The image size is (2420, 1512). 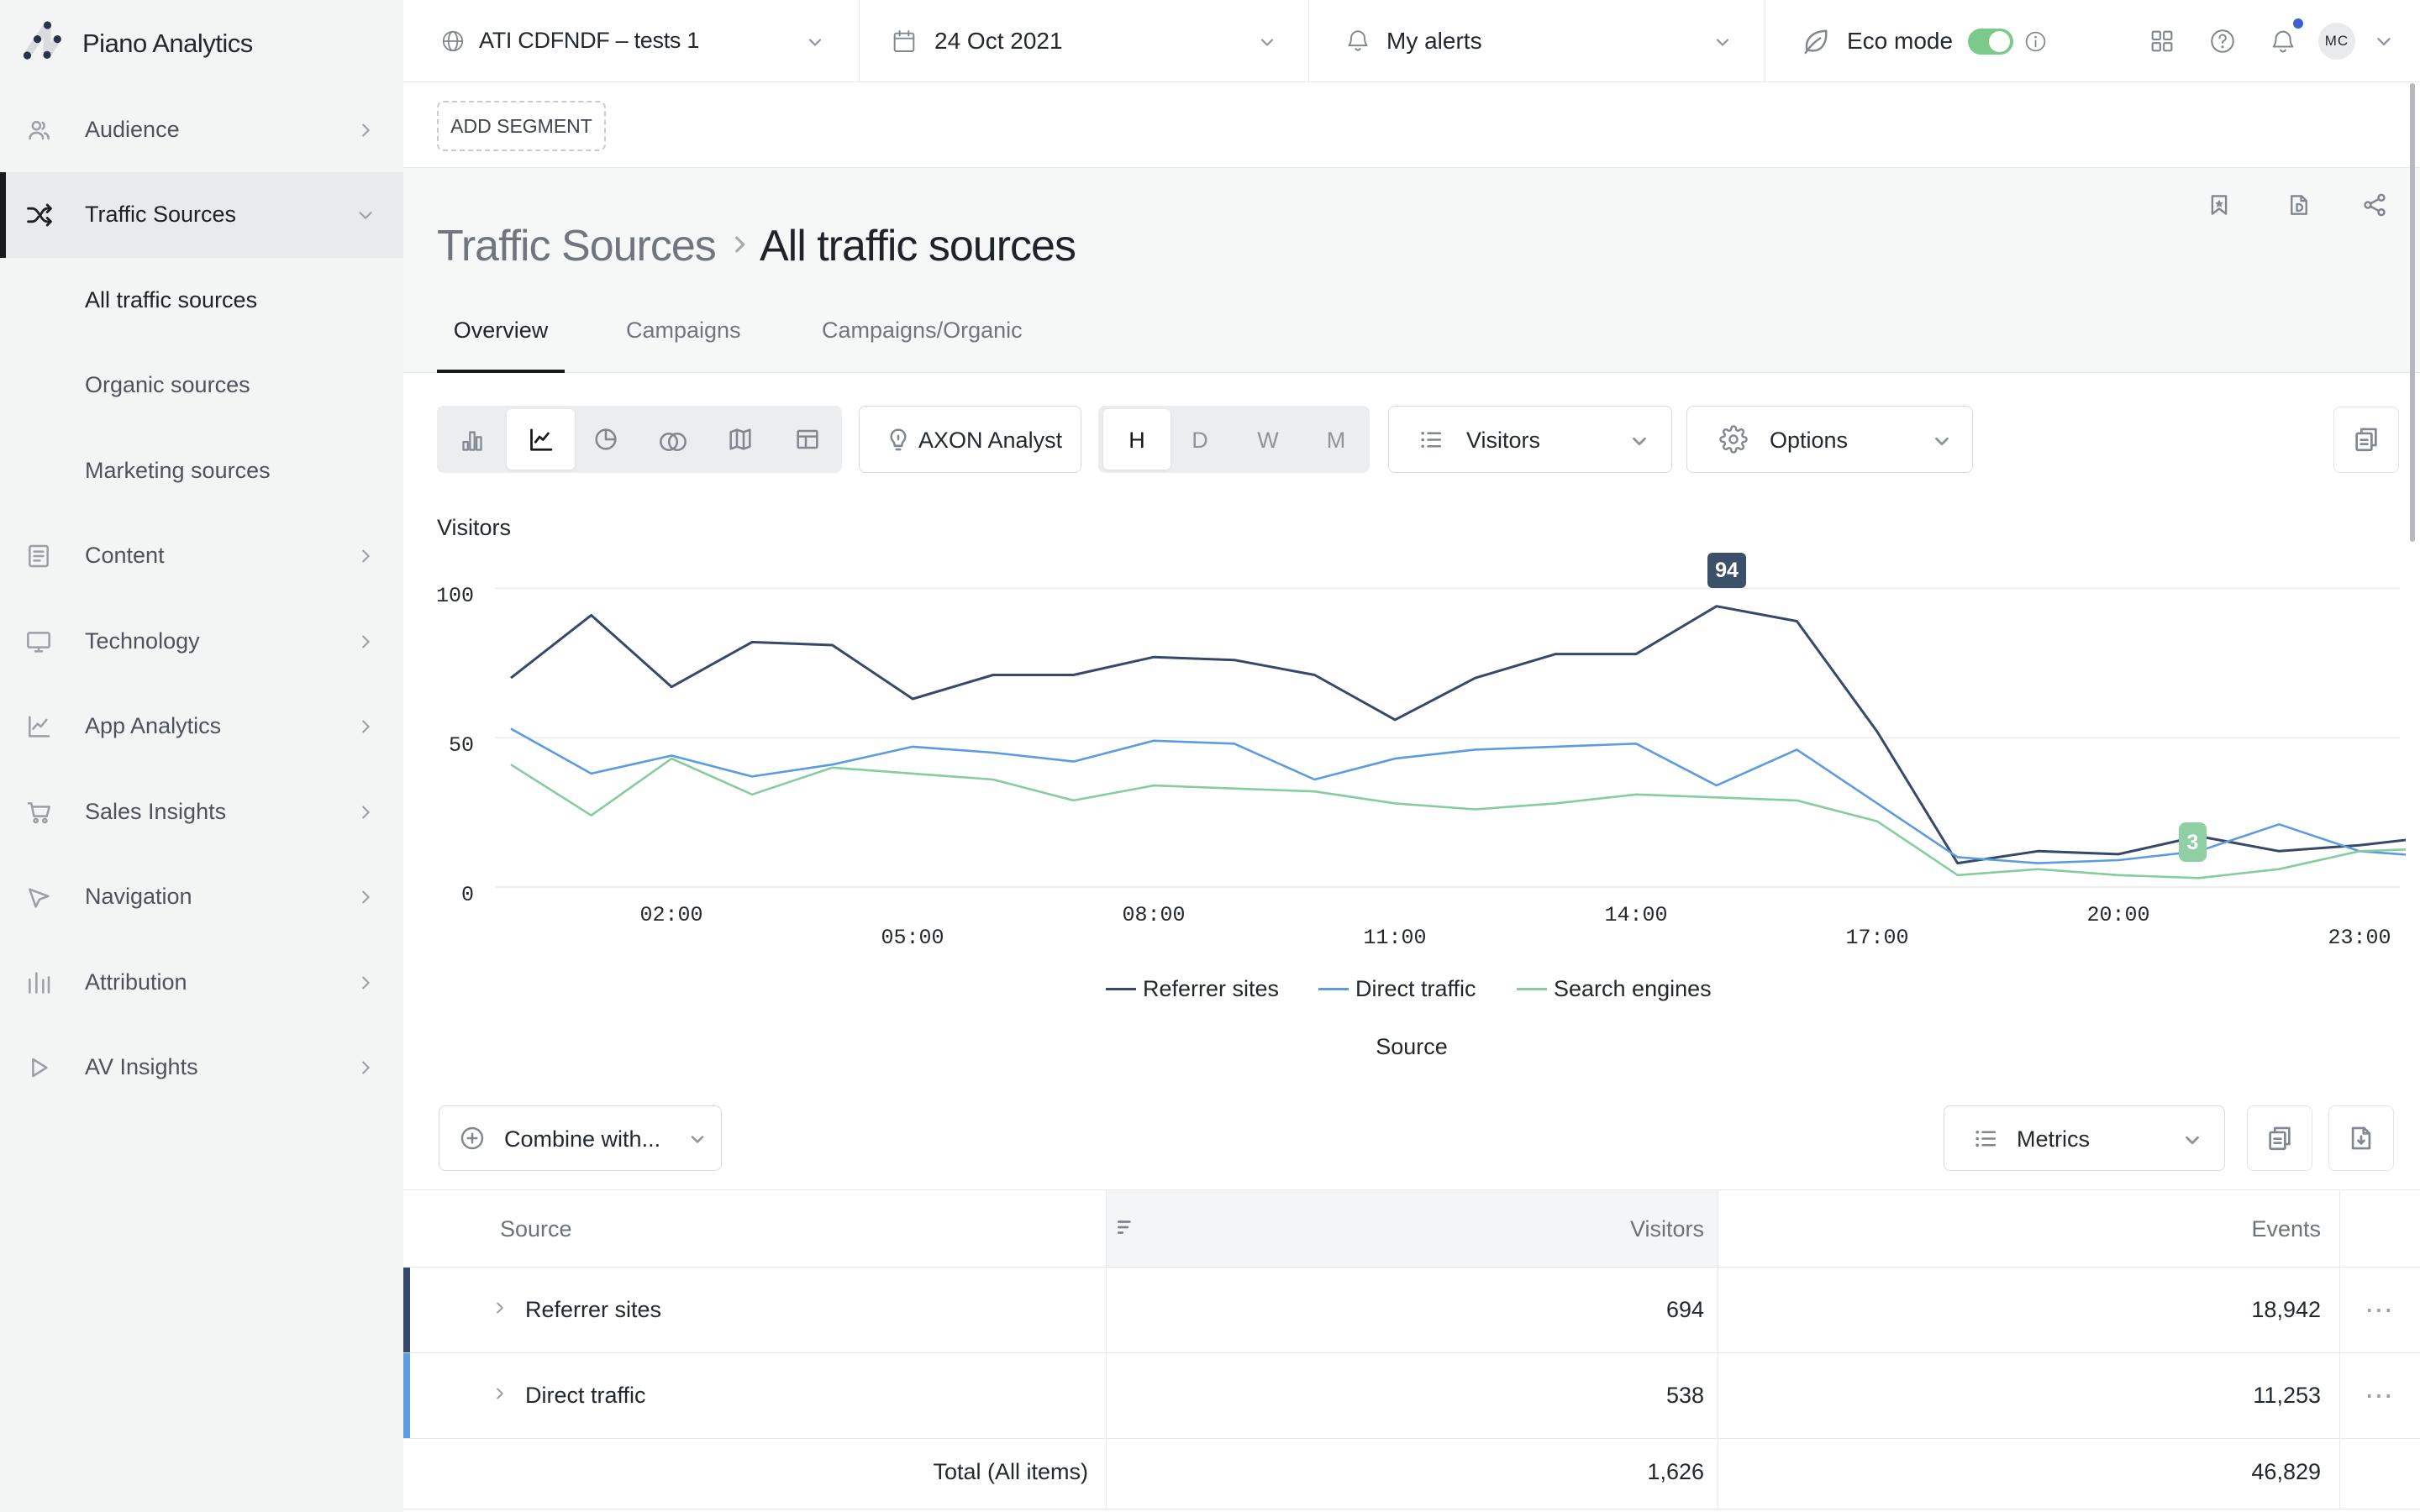 What do you see at coordinates (455, 596) in the screenshot?
I see `svg-text: 100` at bounding box center [455, 596].